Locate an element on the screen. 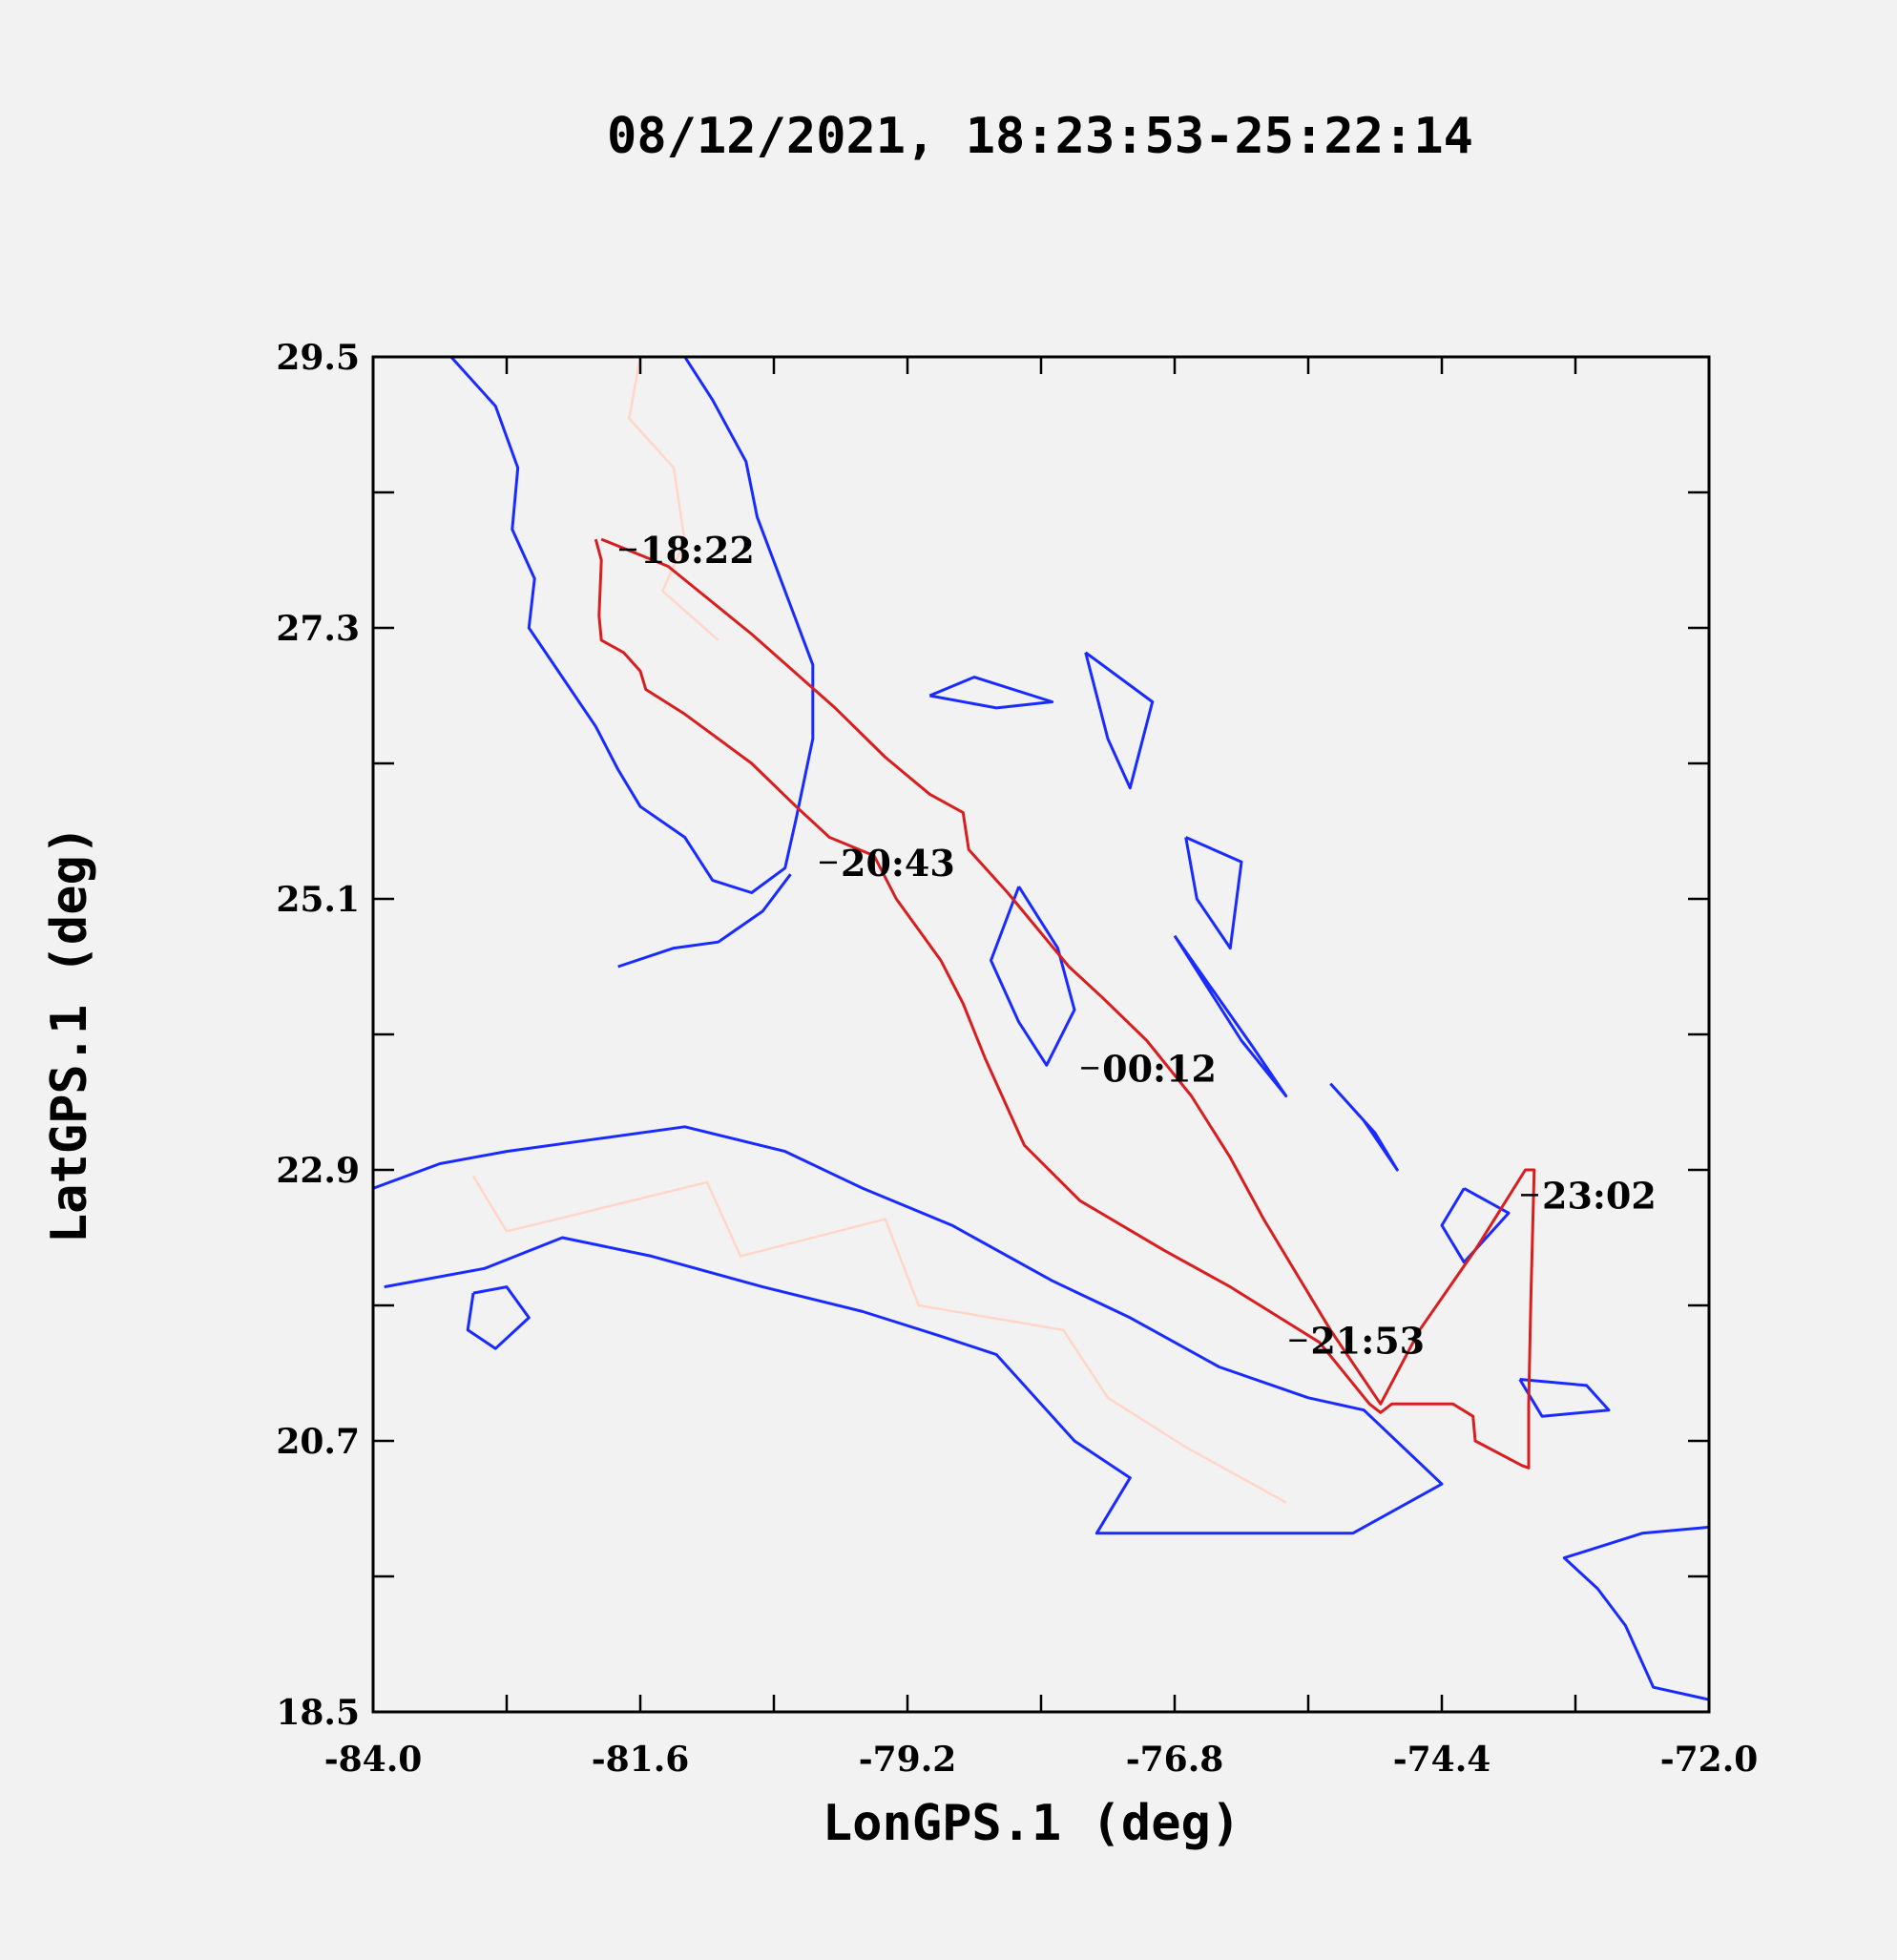  florida-coastline is located at coordinates (632, 625).